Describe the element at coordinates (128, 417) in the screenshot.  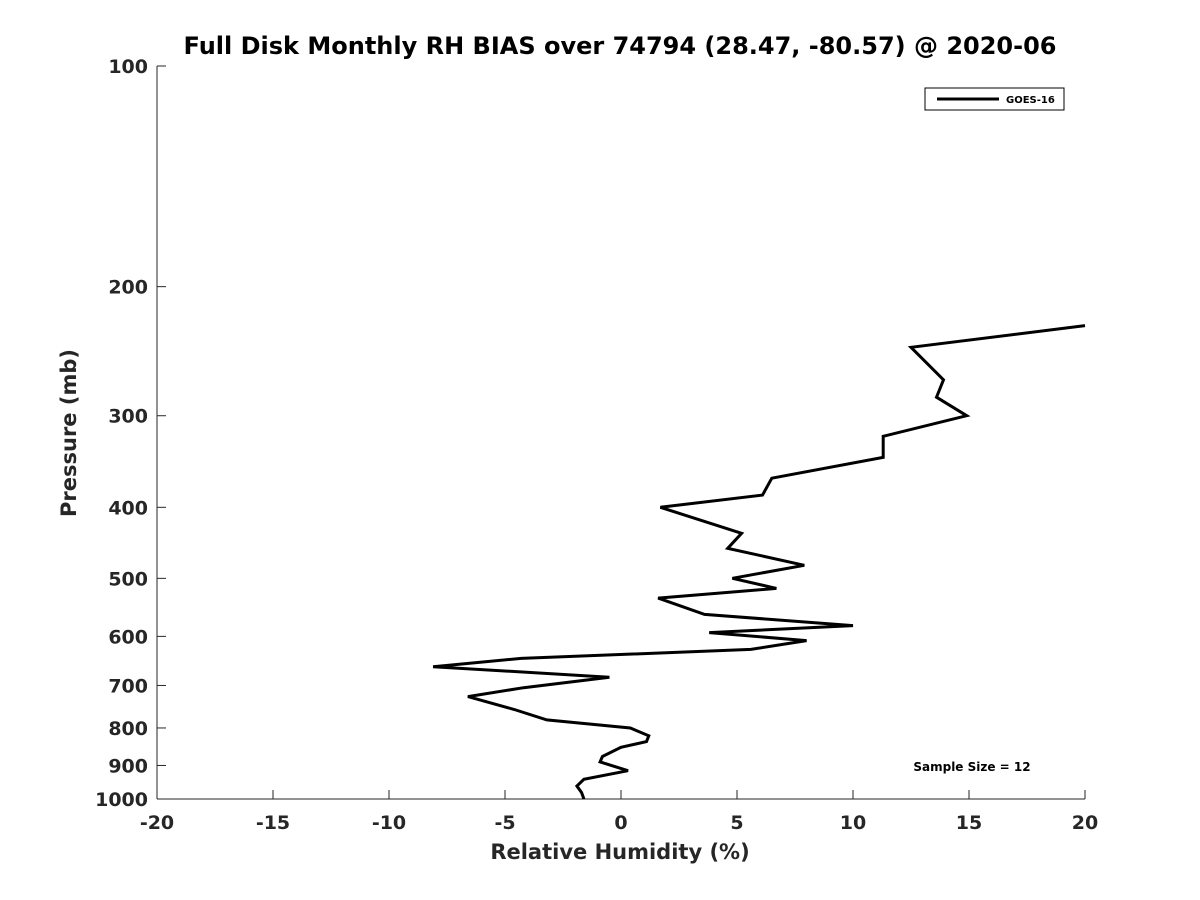
I see `y-tick-label: 300` at that location.